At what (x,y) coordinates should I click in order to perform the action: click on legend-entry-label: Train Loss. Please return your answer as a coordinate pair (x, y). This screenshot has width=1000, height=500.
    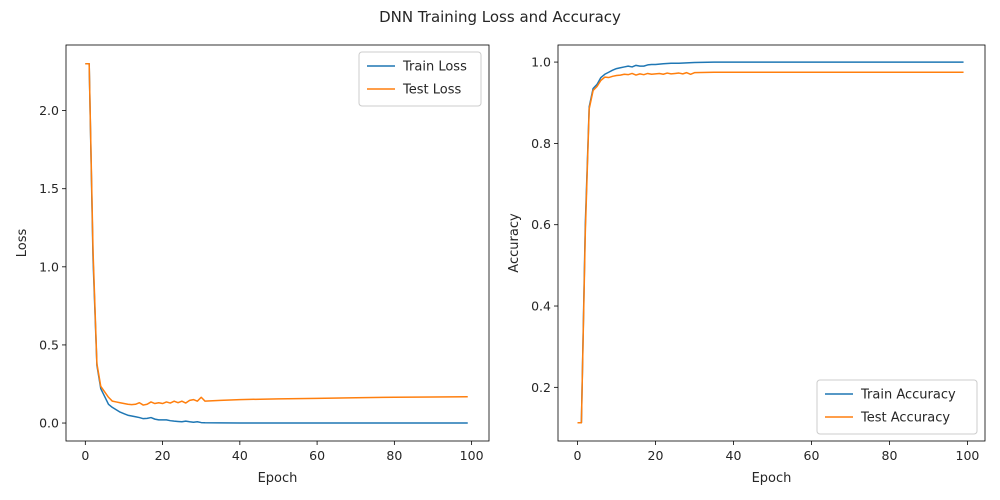
    Looking at the image, I should click on (434, 67).